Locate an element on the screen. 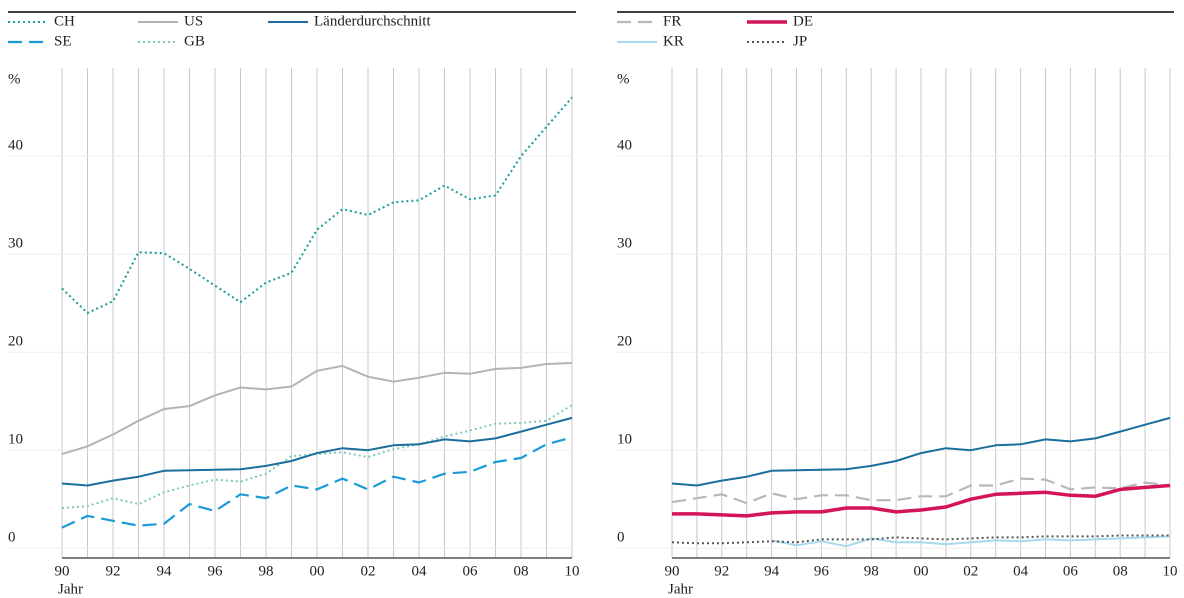  legend-label: FR is located at coordinates (672, 21).